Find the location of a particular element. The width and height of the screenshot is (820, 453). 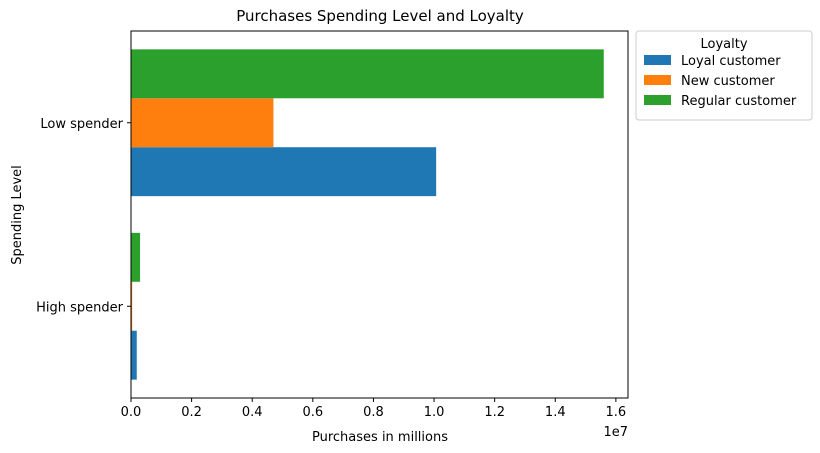

x-tick-label: 0.2 is located at coordinates (191, 412).